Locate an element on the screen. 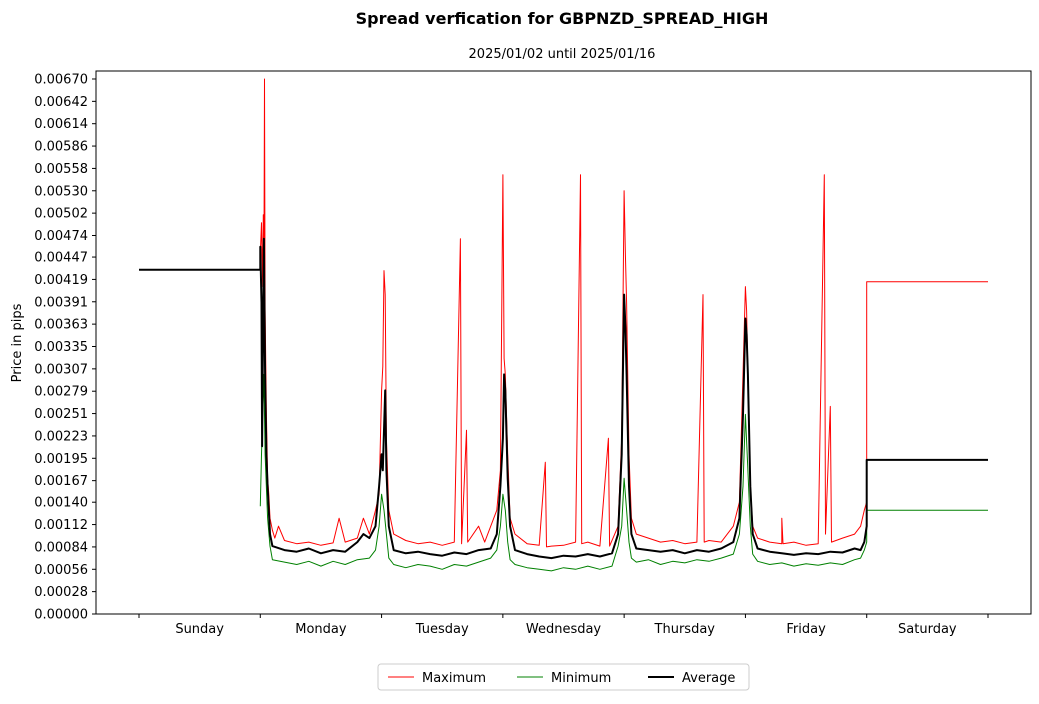 This screenshot has height=704, width=1039. y-tick-label: 0.00474 is located at coordinates (61, 236).